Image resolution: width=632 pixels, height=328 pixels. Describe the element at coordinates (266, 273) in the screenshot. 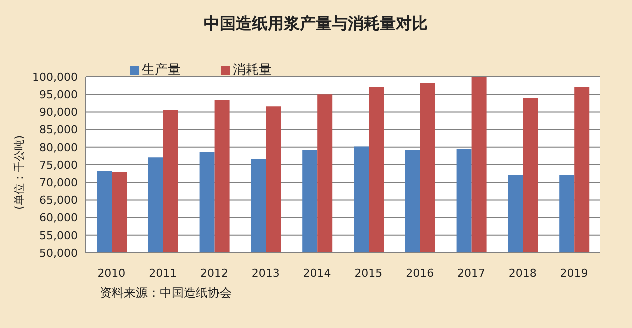

I see `x-tick-label: 2013` at that location.